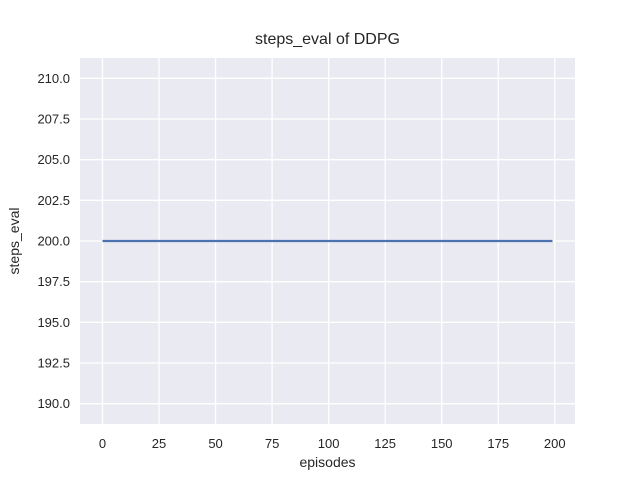 Image resolution: width=640 pixels, height=480 pixels. What do you see at coordinates (53, 200) in the screenshot?
I see `y-tick-label: 202.5` at bounding box center [53, 200].